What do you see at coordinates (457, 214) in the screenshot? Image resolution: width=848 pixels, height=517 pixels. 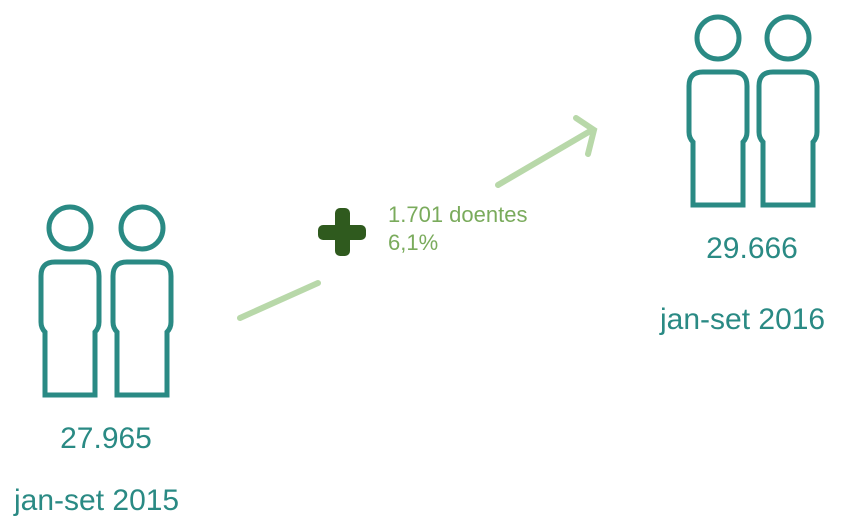 I see `change-absolute: 1.701 doentes` at bounding box center [457, 214].